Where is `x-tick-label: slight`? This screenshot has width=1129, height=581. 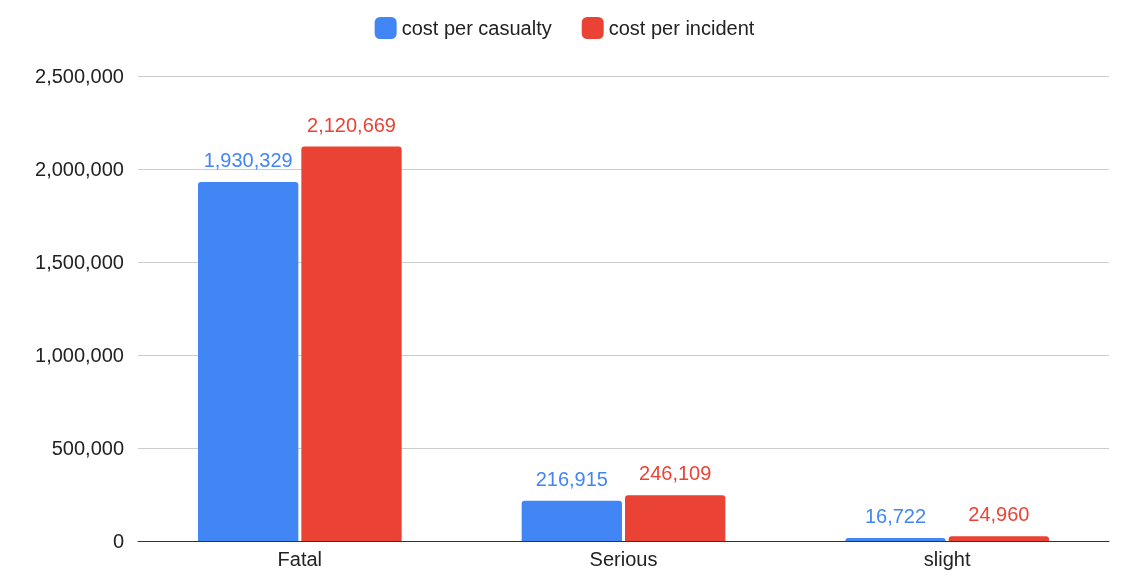
x-tick-label: slight is located at coordinates (947, 559).